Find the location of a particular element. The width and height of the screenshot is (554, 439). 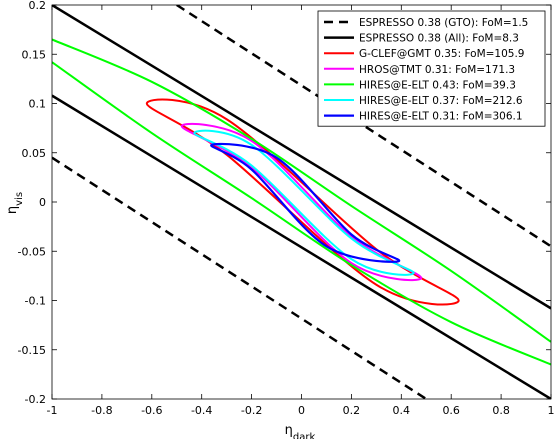

y-tick-label-7: 0.15 is located at coordinates (34, 54).